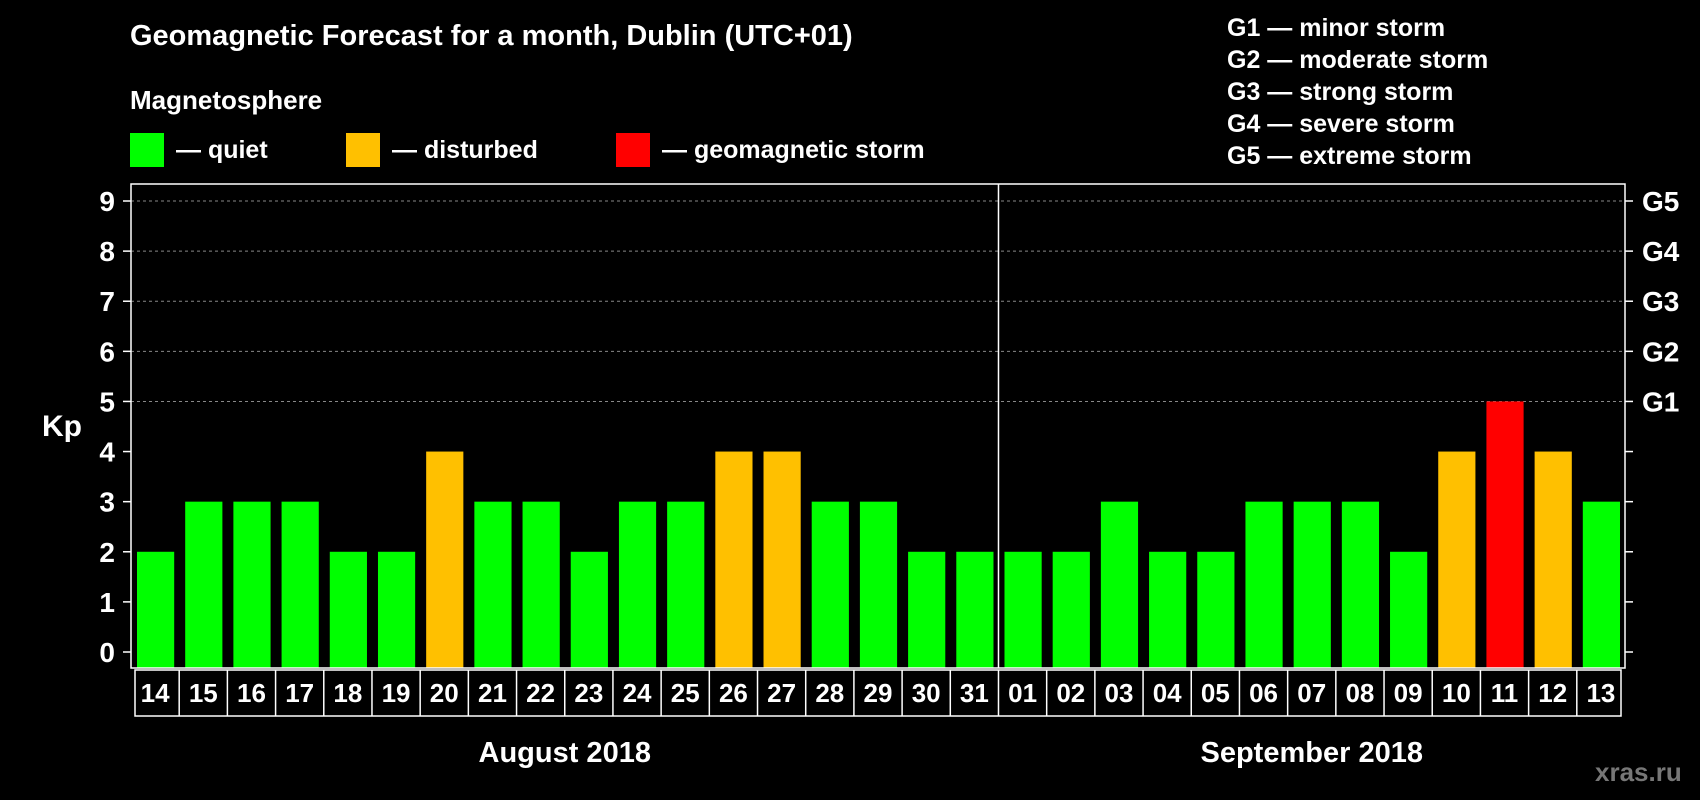 The height and width of the screenshot is (800, 1700). I want to click on x-tick-label-08: 08, so click(1359, 693).